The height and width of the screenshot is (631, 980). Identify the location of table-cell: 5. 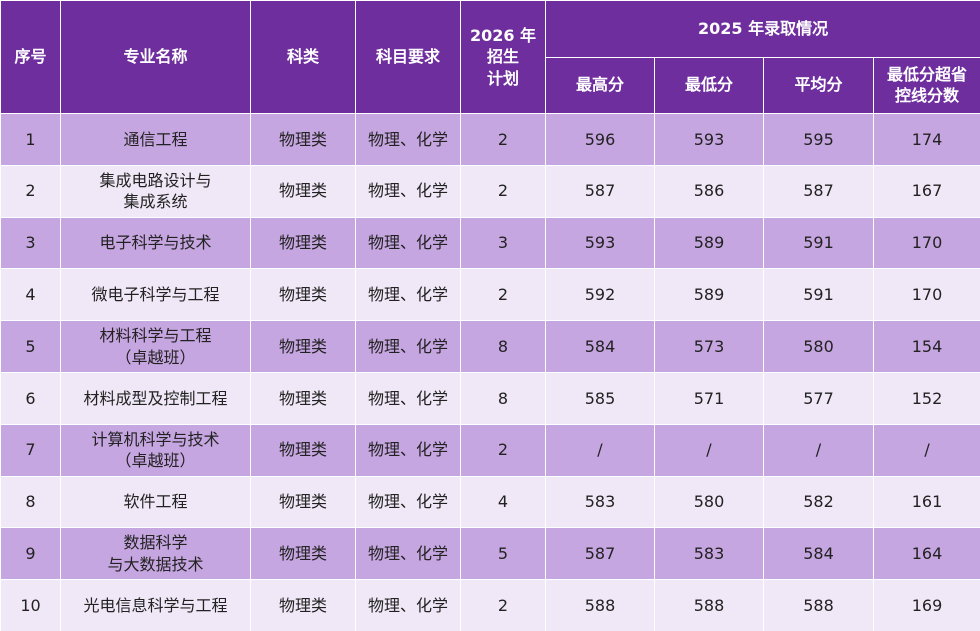
(503, 554).